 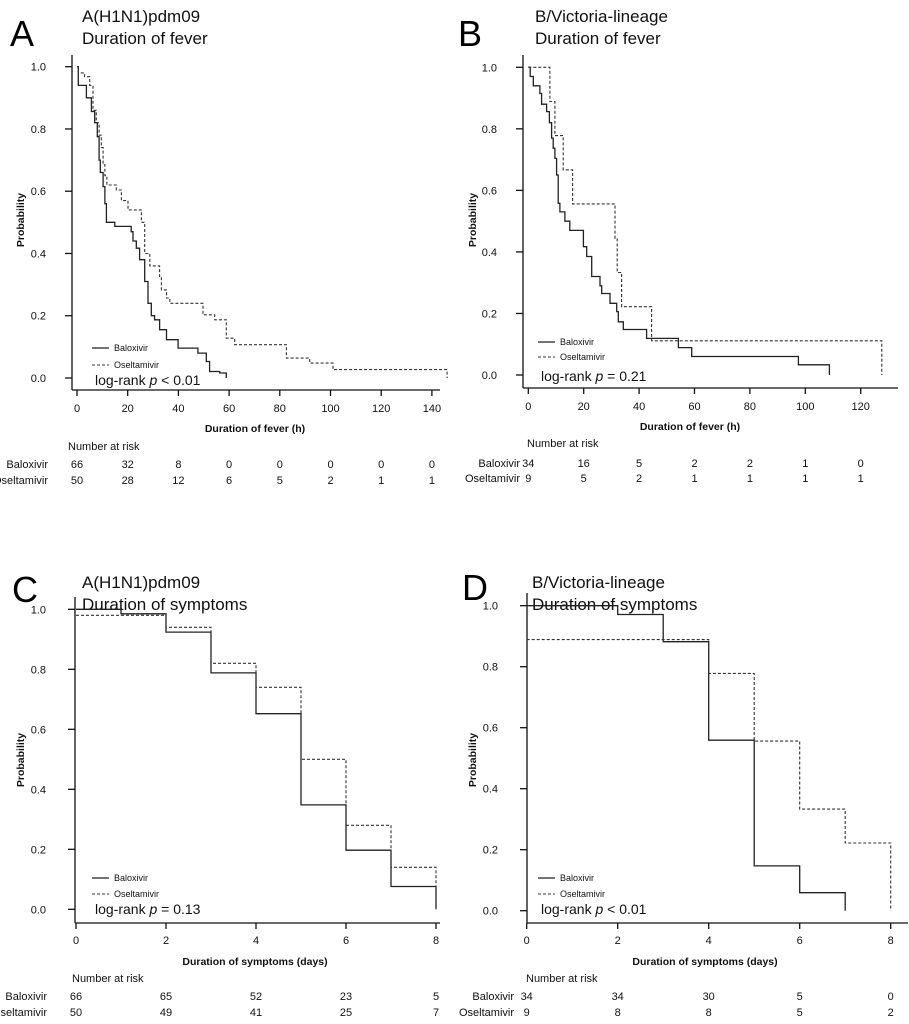 I want to click on x-tick-label: 20, so click(x=128, y=409).